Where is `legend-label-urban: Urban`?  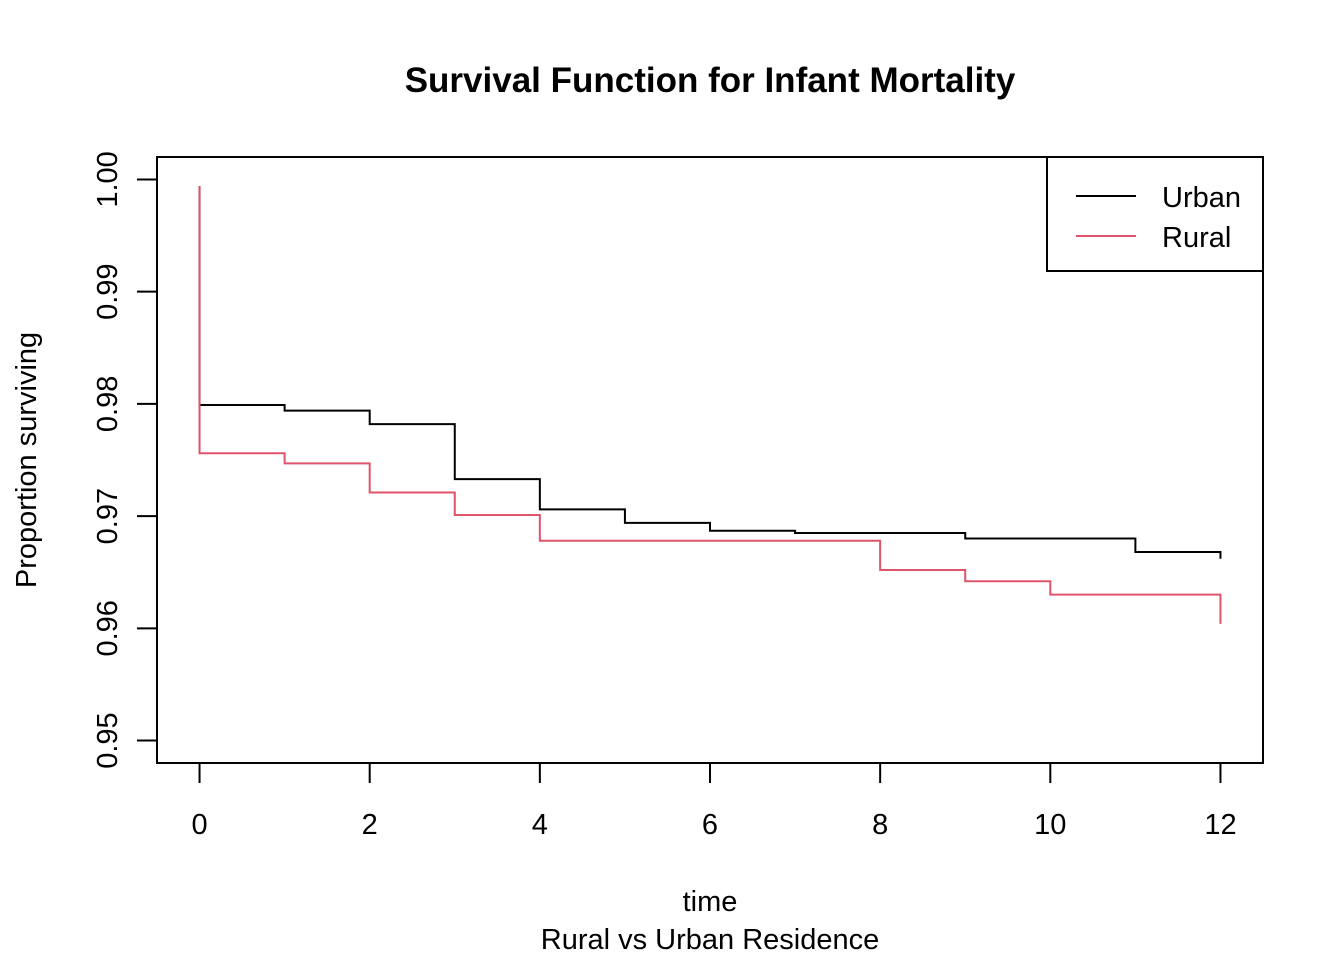
legend-label-urban: Urban is located at coordinates (1201, 198).